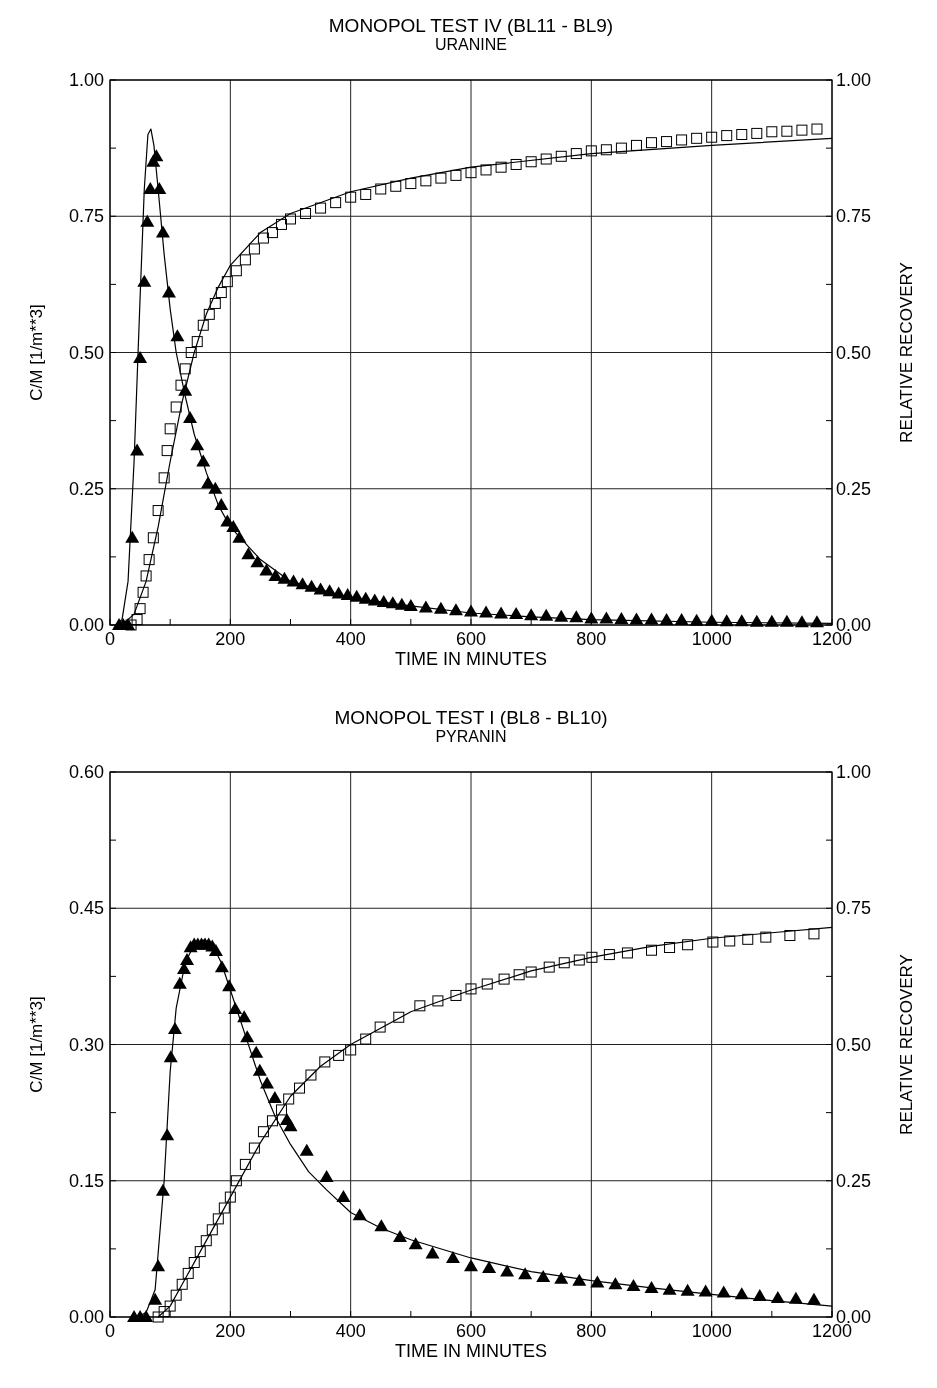 This screenshot has width=937, height=1388. What do you see at coordinates (86, 488) in the screenshot?
I see `y-tick-label: 0.25` at bounding box center [86, 488].